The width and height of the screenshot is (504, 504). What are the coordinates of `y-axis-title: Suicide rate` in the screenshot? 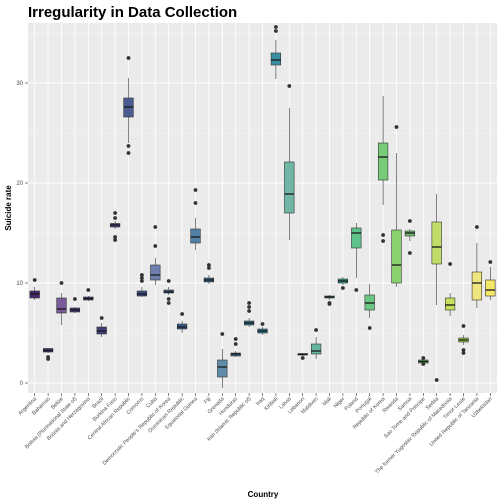 It's located at (8, 208).